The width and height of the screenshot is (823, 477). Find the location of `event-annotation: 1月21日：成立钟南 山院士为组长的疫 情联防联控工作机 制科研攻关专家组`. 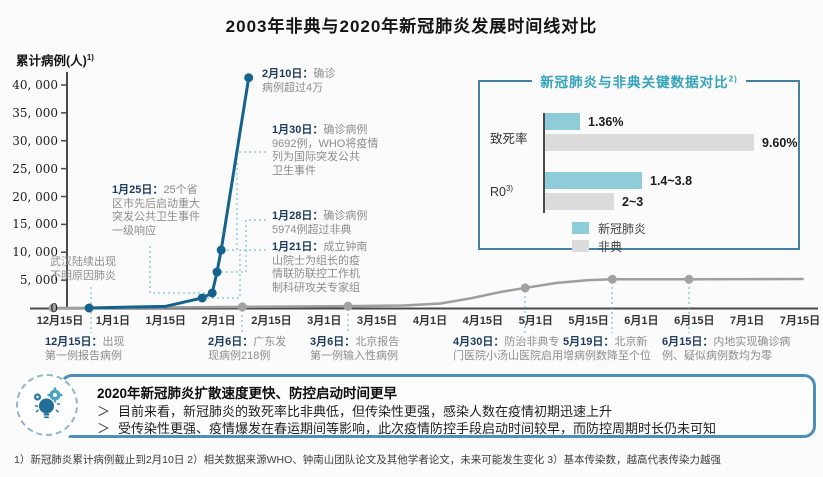

event-annotation: 1月21日：成立钟南 山院士为组长的疫 情联防联控工作机 制科研攻关专家组 is located at coordinates (319, 268).